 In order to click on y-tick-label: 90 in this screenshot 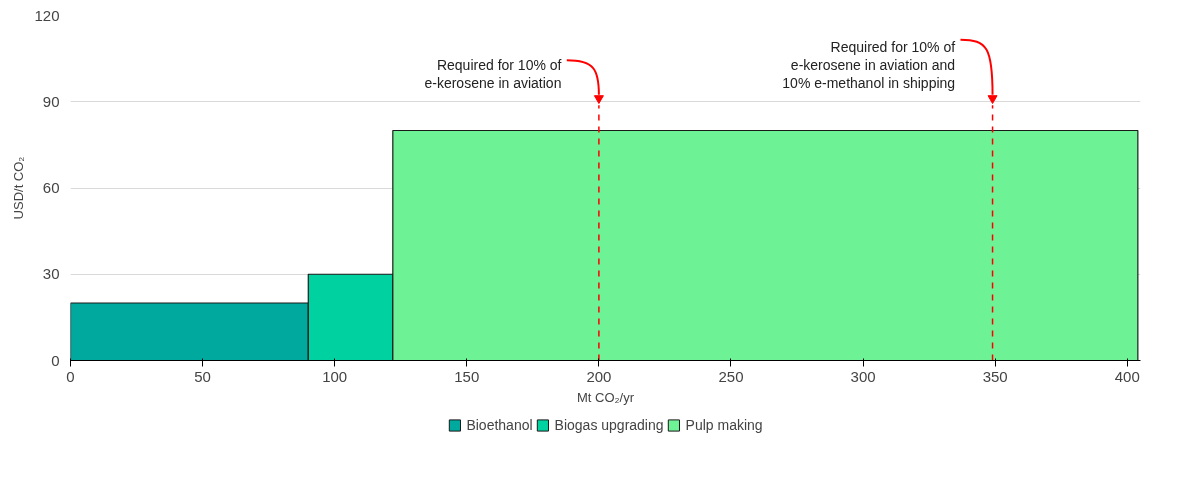, I will do `click(51, 101)`.